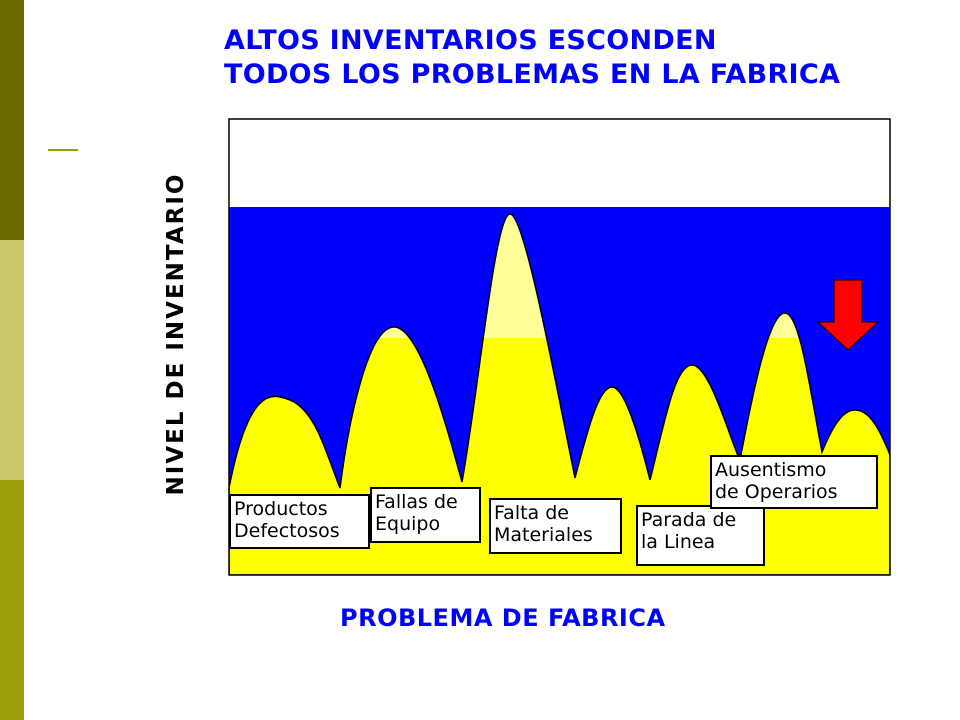 The image size is (960, 720). I want to click on problem-falta-de-materiales: Falta de Materiales, so click(555, 526).